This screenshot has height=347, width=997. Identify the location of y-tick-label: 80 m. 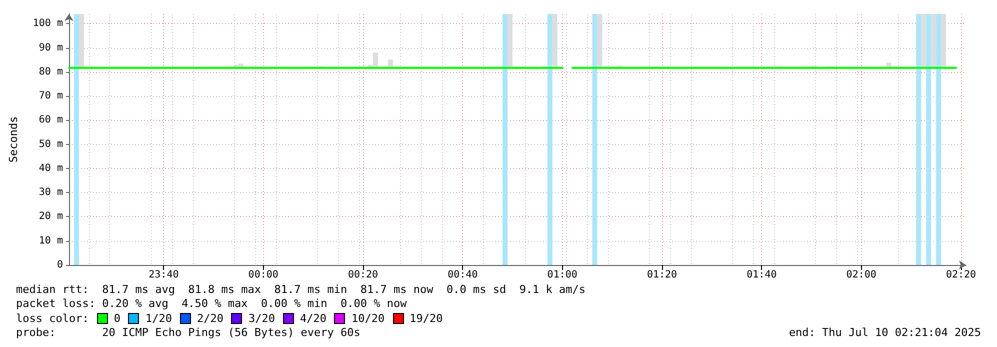
(50, 72).